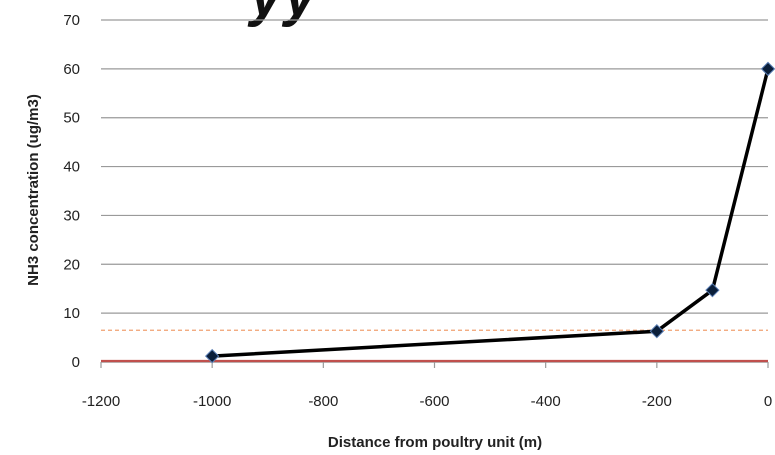 This screenshot has height=455, width=775. What do you see at coordinates (76, 362) in the screenshot?
I see `y-tick-label: 0` at bounding box center [76, 362].